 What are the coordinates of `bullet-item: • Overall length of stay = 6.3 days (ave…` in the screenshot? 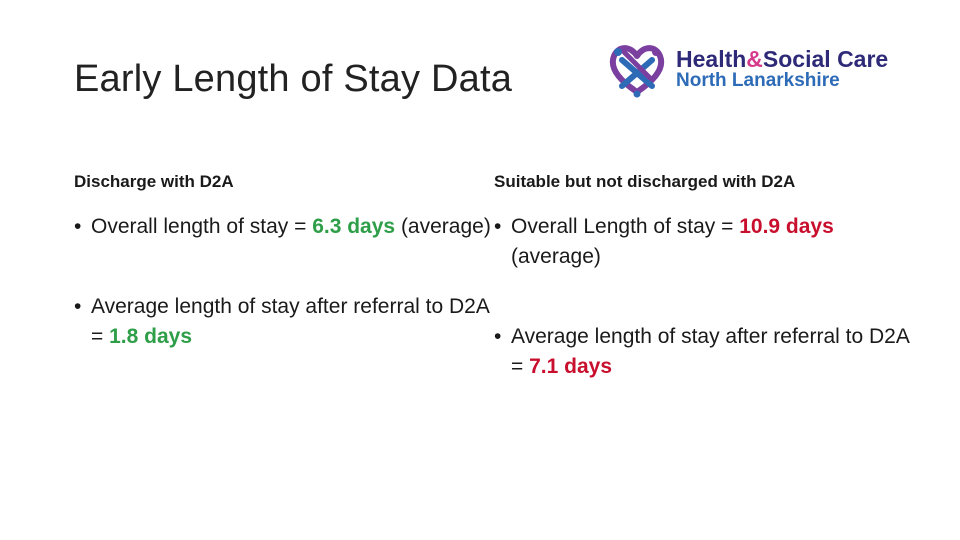 It's located at (284, 227).